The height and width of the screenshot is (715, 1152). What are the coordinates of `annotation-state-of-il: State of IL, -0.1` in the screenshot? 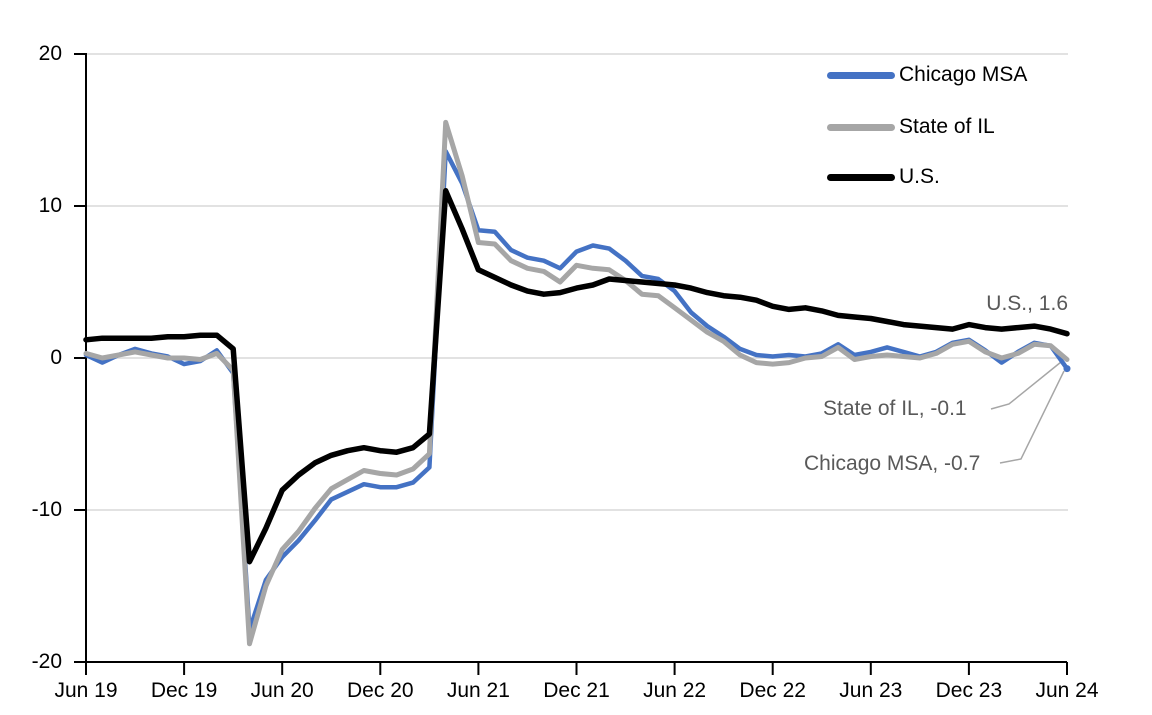 It's located at (895, 408).